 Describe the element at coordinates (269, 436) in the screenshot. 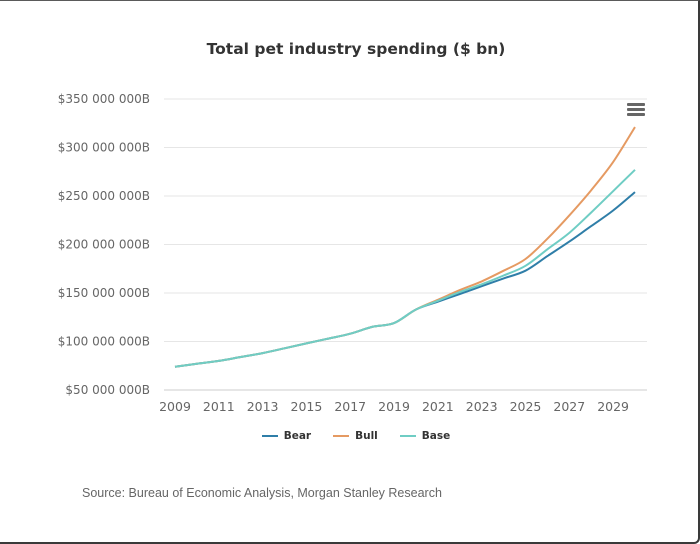

I see `legend-swatch-bear` at that location.